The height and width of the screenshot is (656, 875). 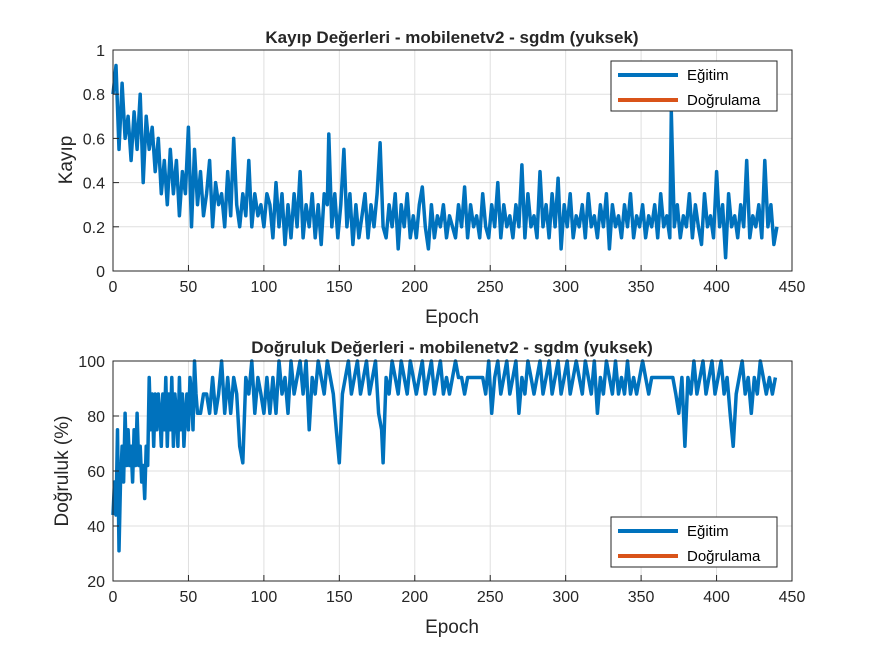 I want to click on loss-x-tick-label: 150, so click(x=339, y=287).